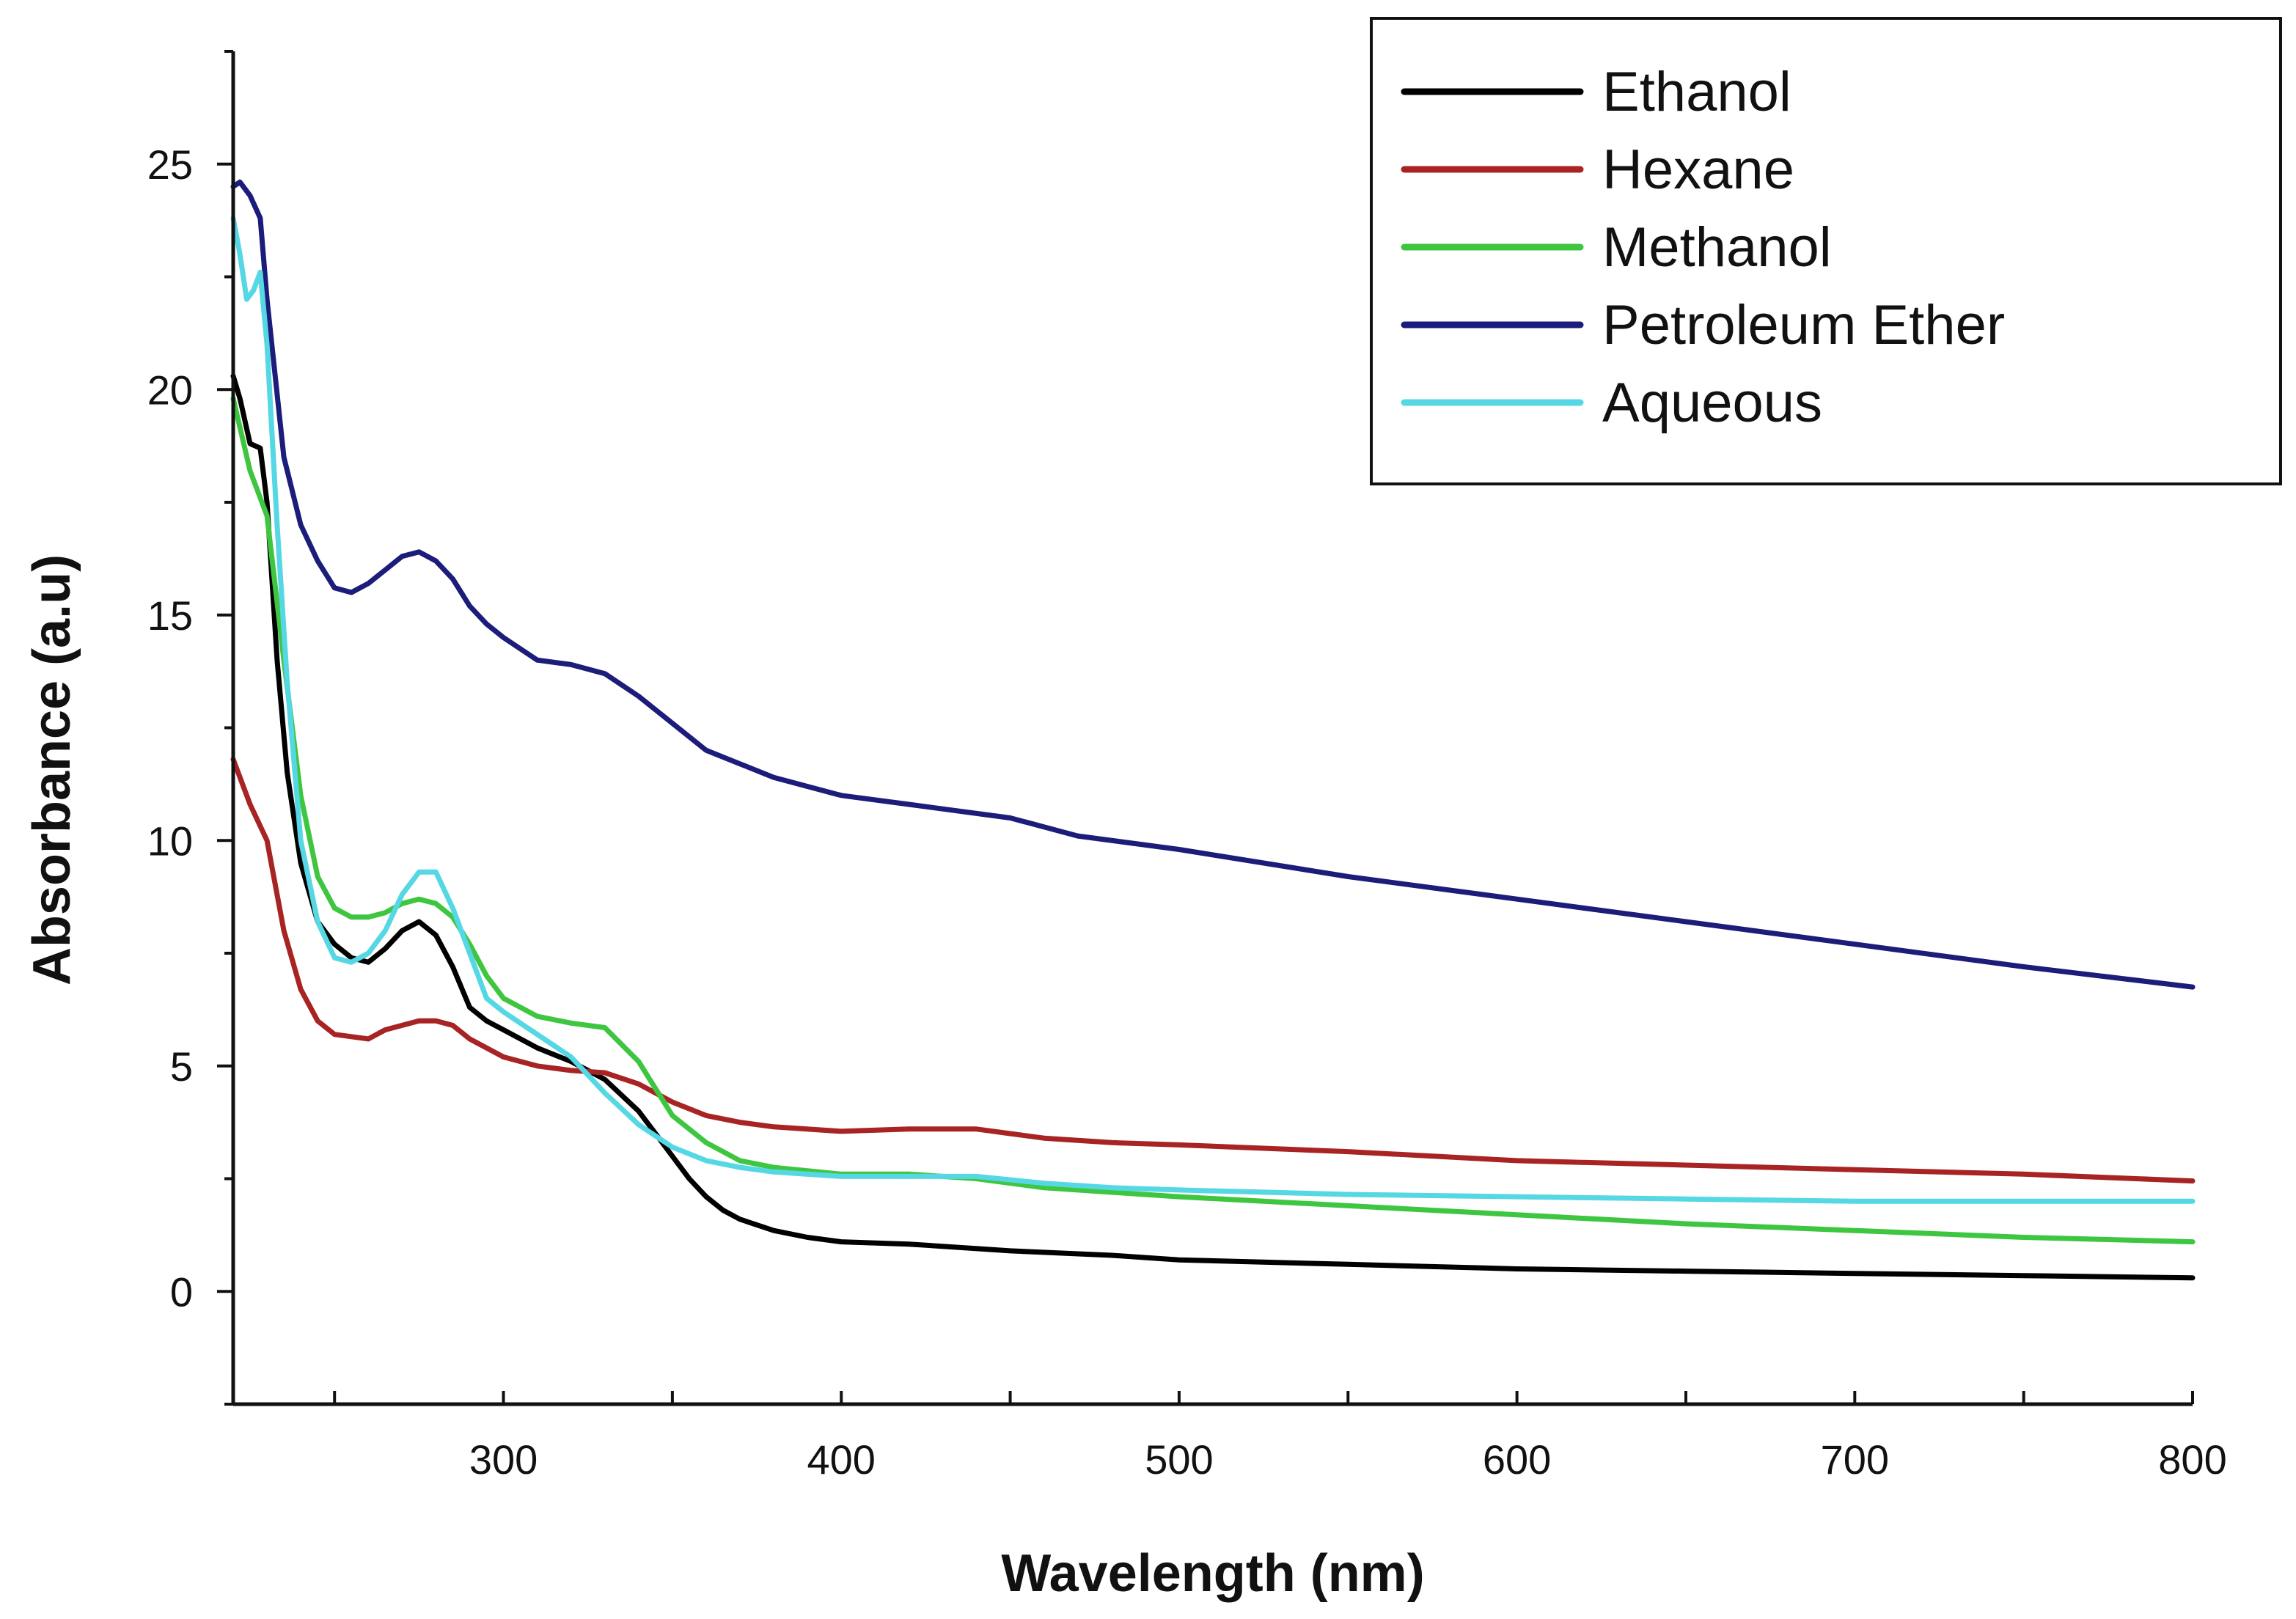  Describe the element at coordinates (503, 1459) in the screenshot. I see `x-tick-label: 300` at that location.